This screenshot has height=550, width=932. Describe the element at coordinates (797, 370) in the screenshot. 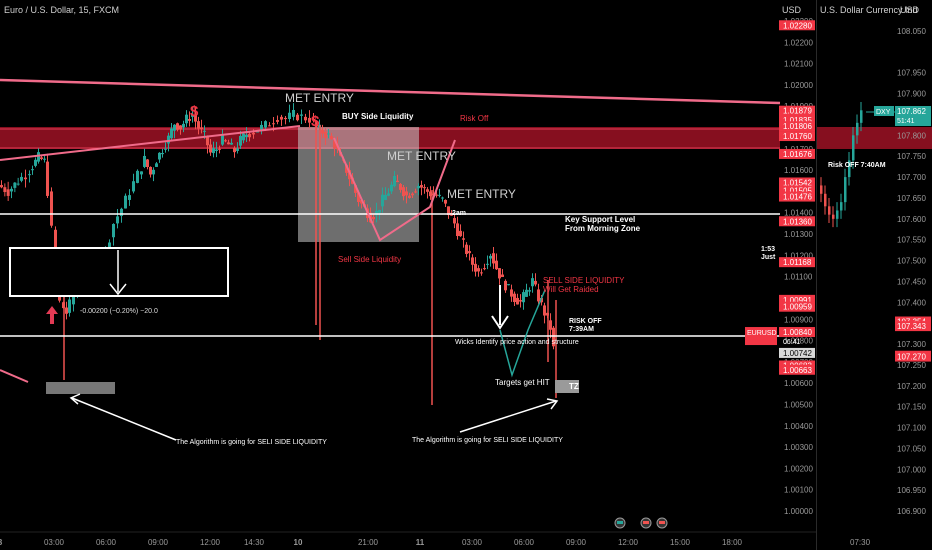

I see `price-tag-label: 1.00663` at that location.